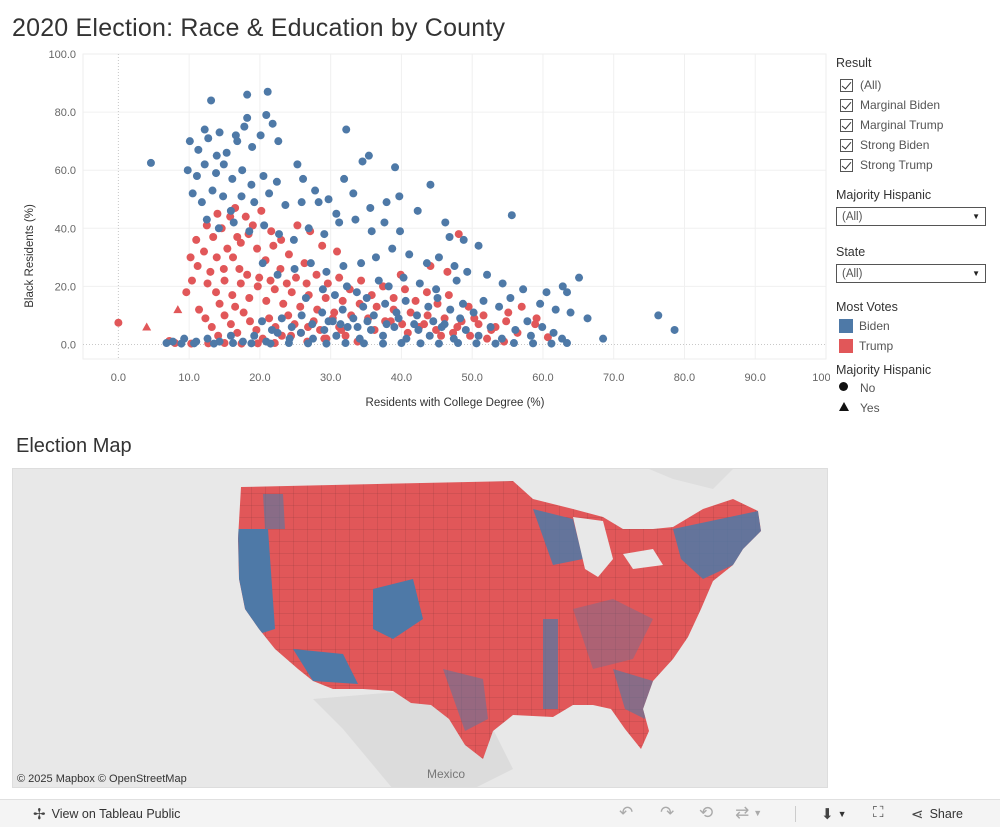  Describe the element at coordinates (916, 408) in the screenshot. I see `shape-legend-item: Yes` at that location.